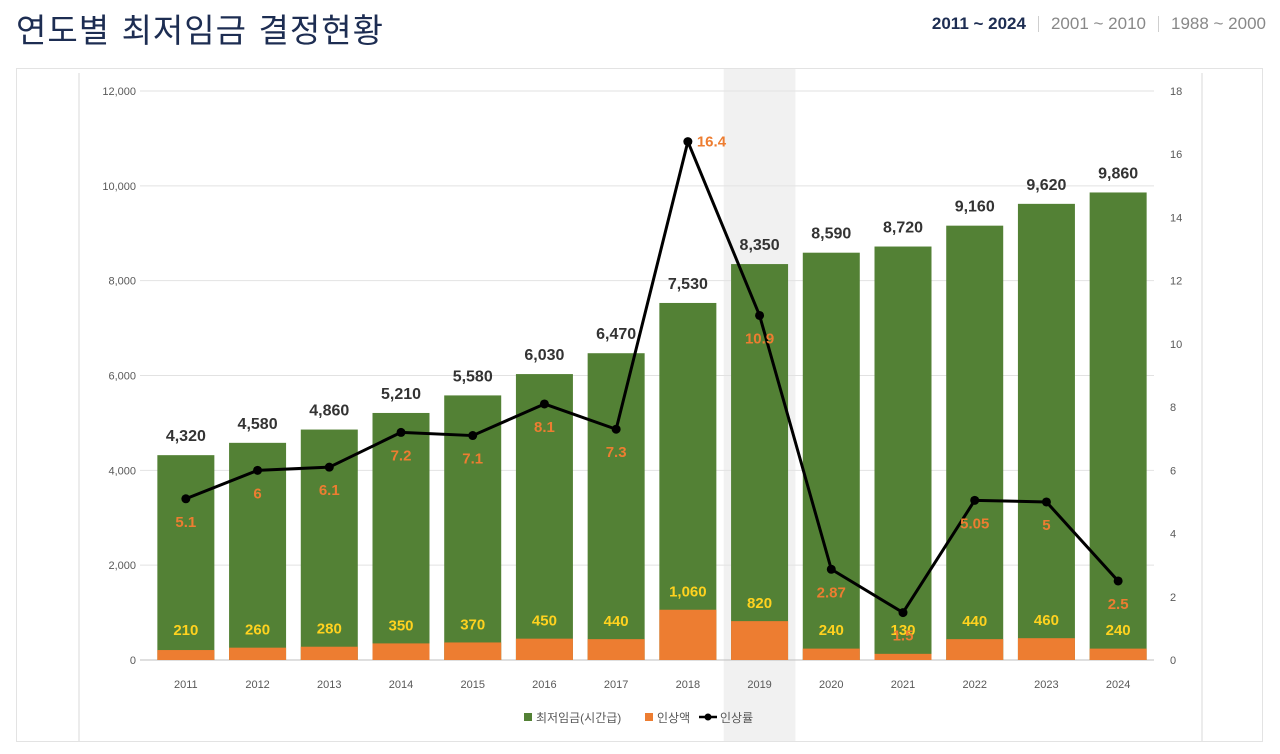 The height and width of the screenshot is (754, 1280). I want to click on increase-amount-label: 260, so click(257, 630).